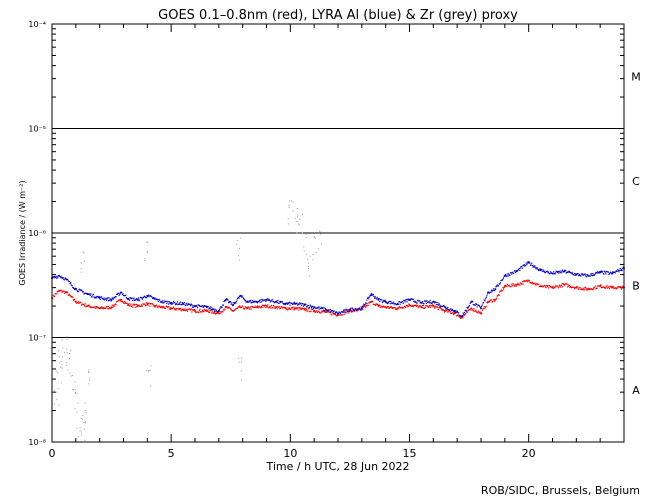  I want to click on credit-text: ROB/SIDC, Brussels, Belgium, so click(560, 490).